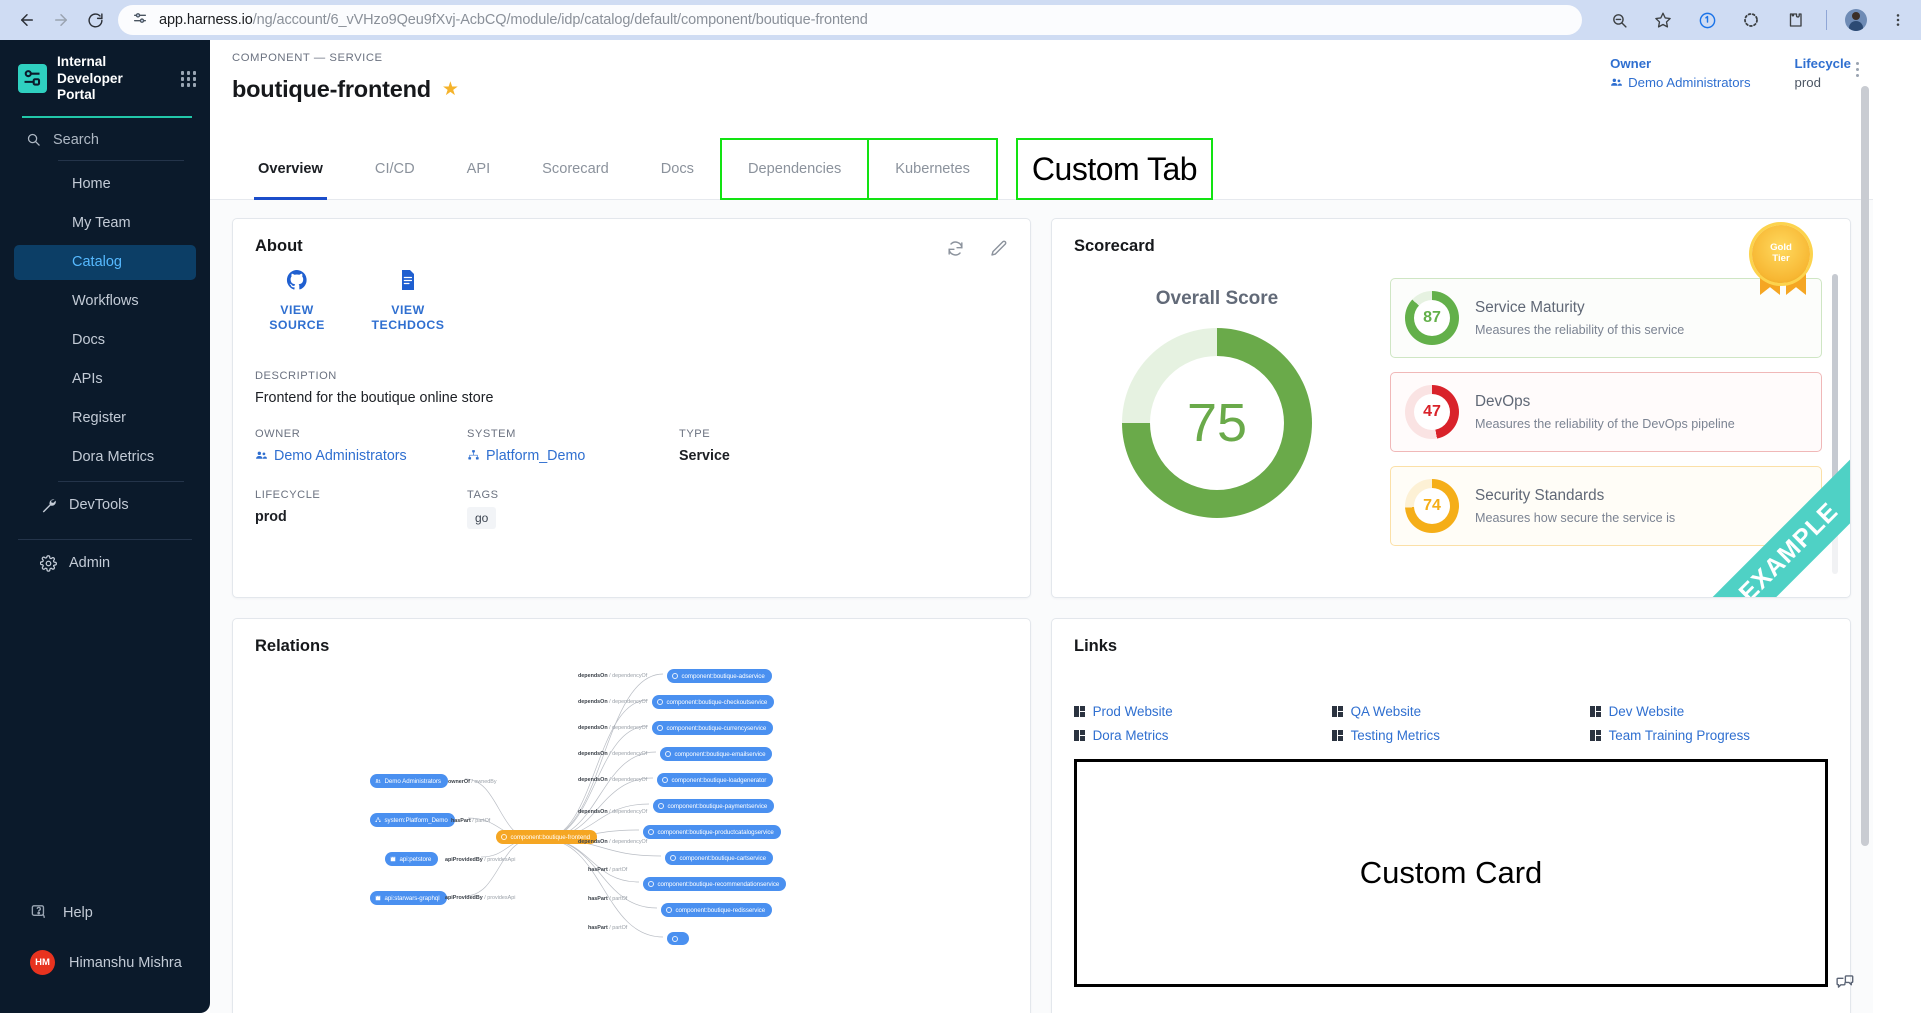  I want to click on zoom-out-icon, so click(1619, 20).